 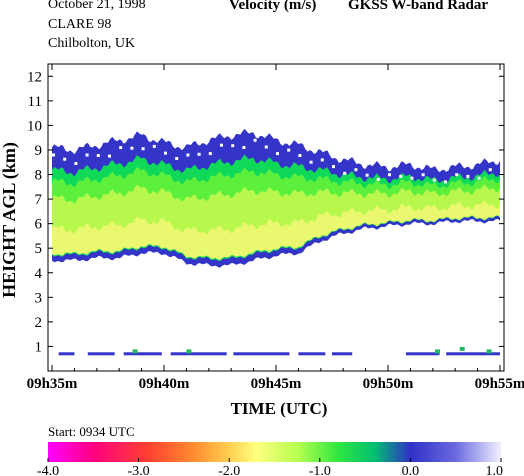 I want to click on cloud-yellow-band, so click(x=276, y=230).